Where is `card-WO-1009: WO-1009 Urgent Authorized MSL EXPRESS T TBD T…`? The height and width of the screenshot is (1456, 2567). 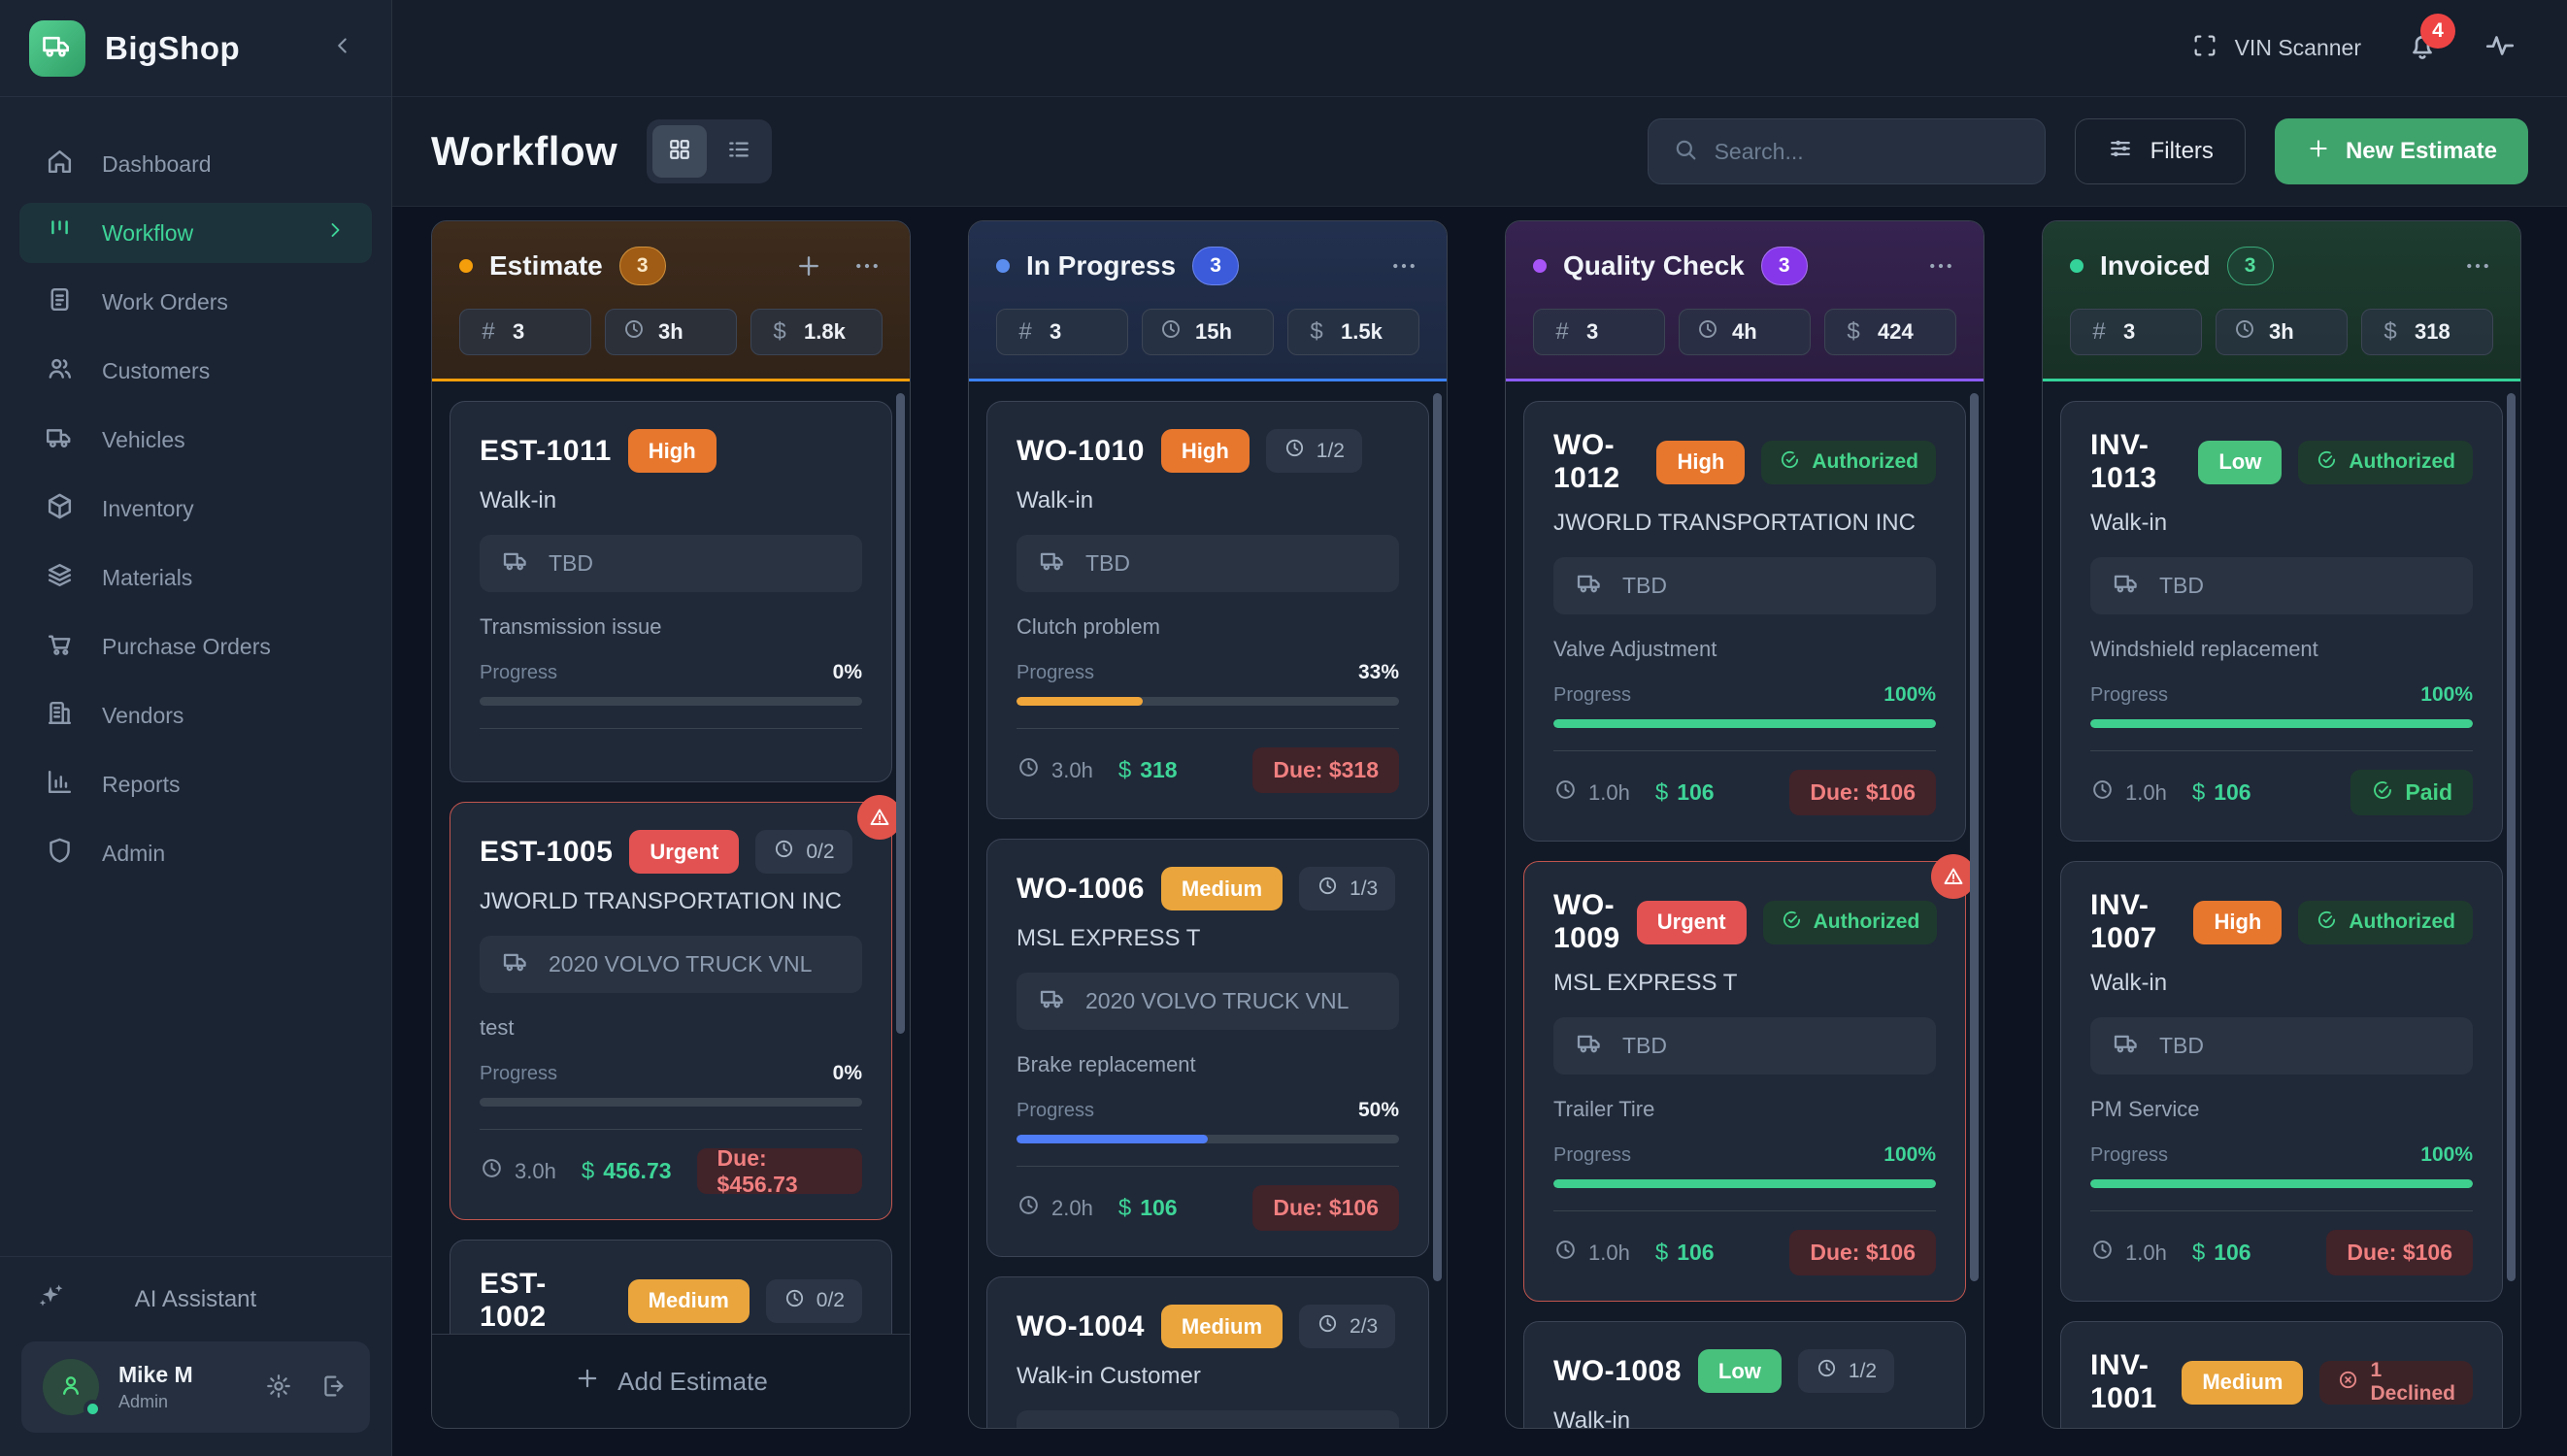
card-WO-1009: WO-1009 Urgent Authorized MSL EXPRESS T TBD T… is located at coordinates (1749, 1078).